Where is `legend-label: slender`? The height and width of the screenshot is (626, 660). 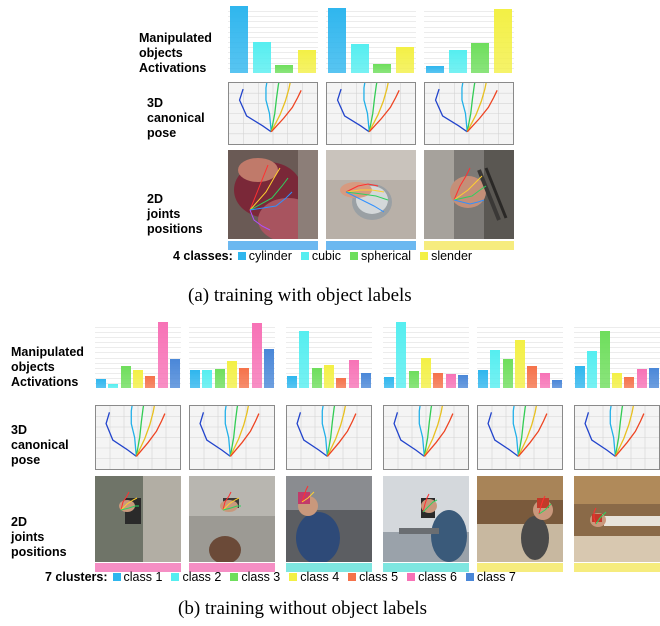 legend-label: slender is located at coordinates (452, 256).